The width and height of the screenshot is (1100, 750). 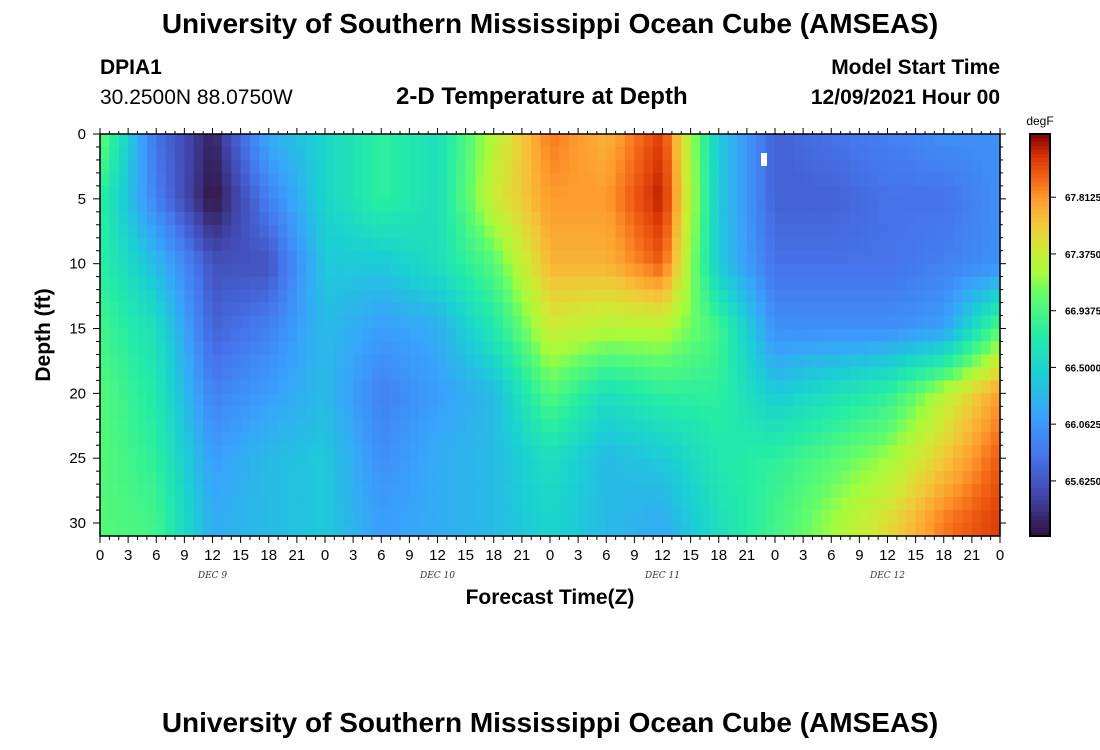 What do you see at coordinates (268, 555) in the screenshot?
I see `x-tick-label: 18` at bounding box center [268, 555].